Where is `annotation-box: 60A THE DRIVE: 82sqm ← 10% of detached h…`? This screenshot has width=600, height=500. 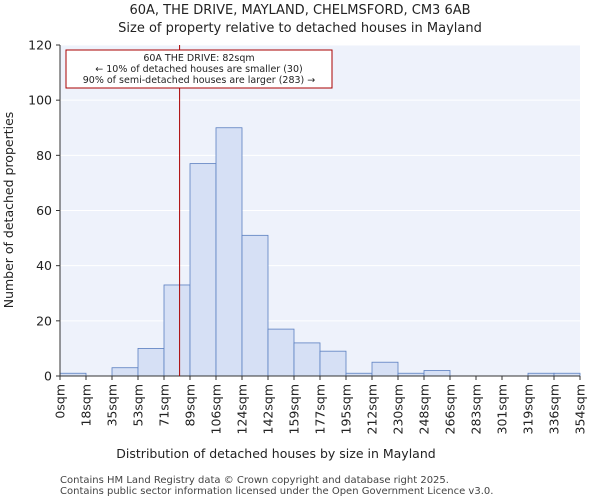
annotation-box: 60A THE DRIVE: 82sqm ← 10% of detached h… is located at coordinates (199, 69).